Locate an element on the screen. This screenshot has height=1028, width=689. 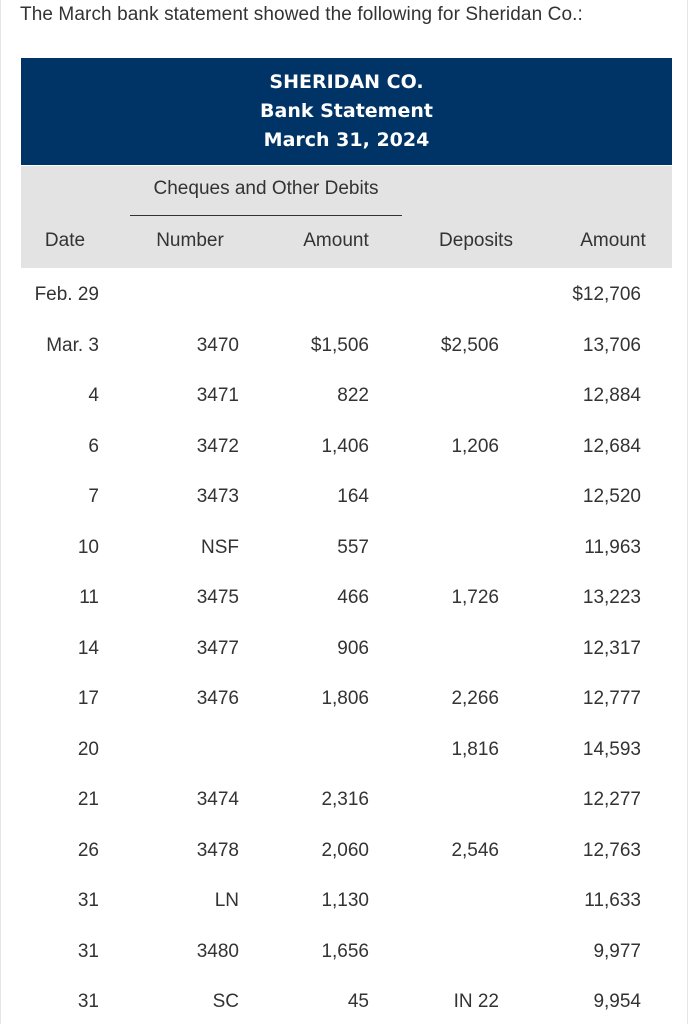
row-balance: 14,593 is located at coordinates (611, 749).